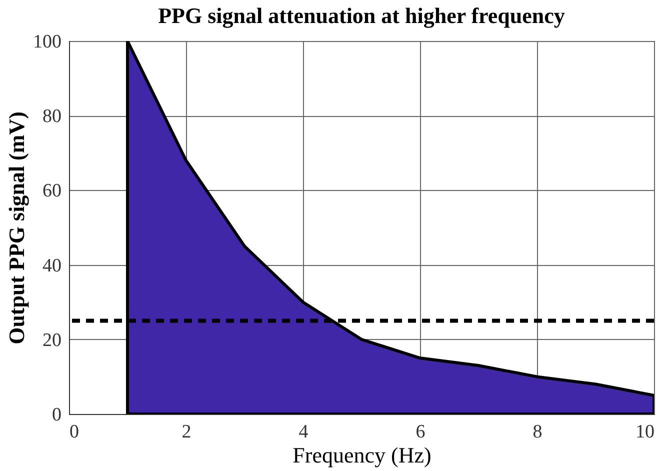 The image size is (661, 471). I want to click on x-tick-label: 4, so click(303, 432).